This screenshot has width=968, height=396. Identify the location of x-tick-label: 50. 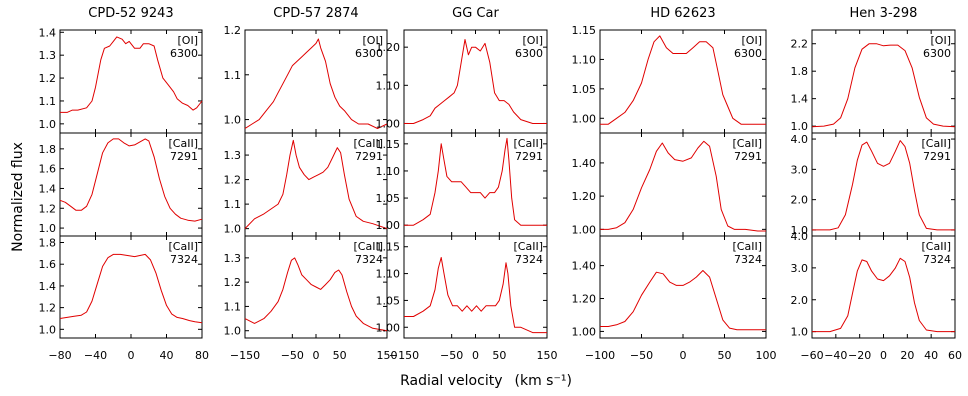
(340, 355).